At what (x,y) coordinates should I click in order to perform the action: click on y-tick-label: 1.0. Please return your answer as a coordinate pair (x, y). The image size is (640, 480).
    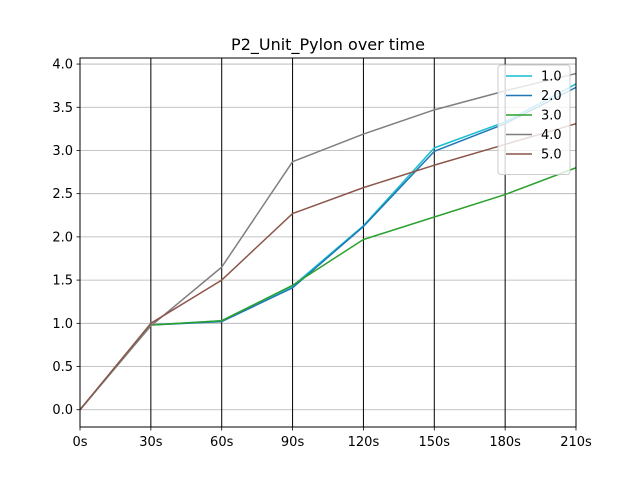
    Looking at the image, I should click on (62, 324).